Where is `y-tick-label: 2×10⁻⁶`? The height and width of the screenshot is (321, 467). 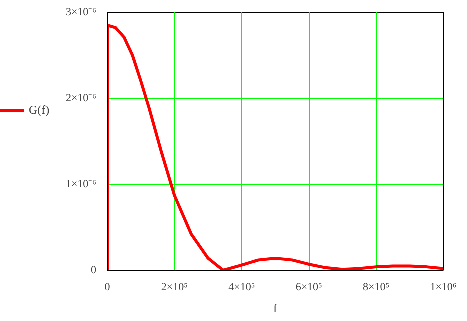 y-tick-label: 2×10⁻⁶ is located at coordinates (81, 98).